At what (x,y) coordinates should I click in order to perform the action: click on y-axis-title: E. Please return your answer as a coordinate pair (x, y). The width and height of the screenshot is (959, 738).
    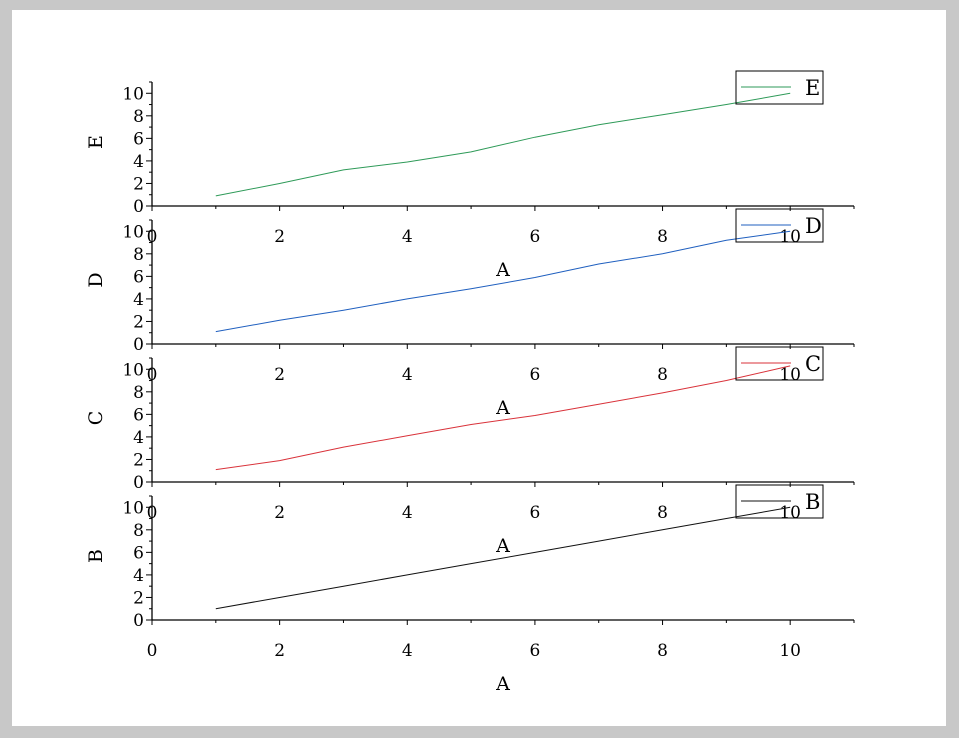
    Looking at the image, I should click on (96, 142).